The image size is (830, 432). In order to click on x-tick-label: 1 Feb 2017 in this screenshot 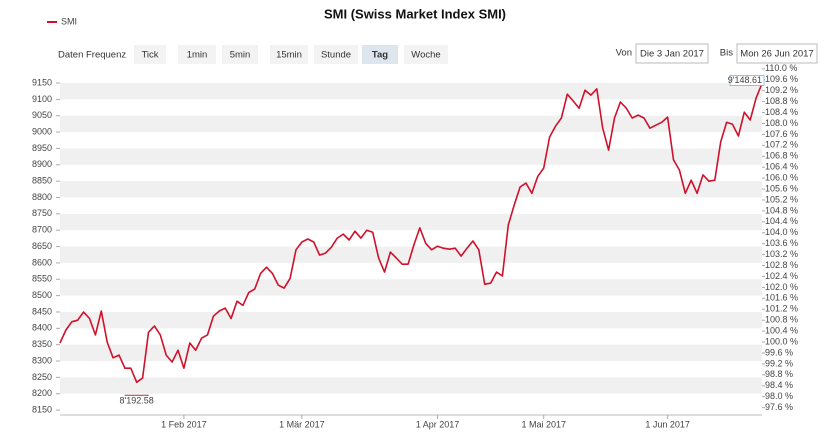, I will do `click(184, 424)`.